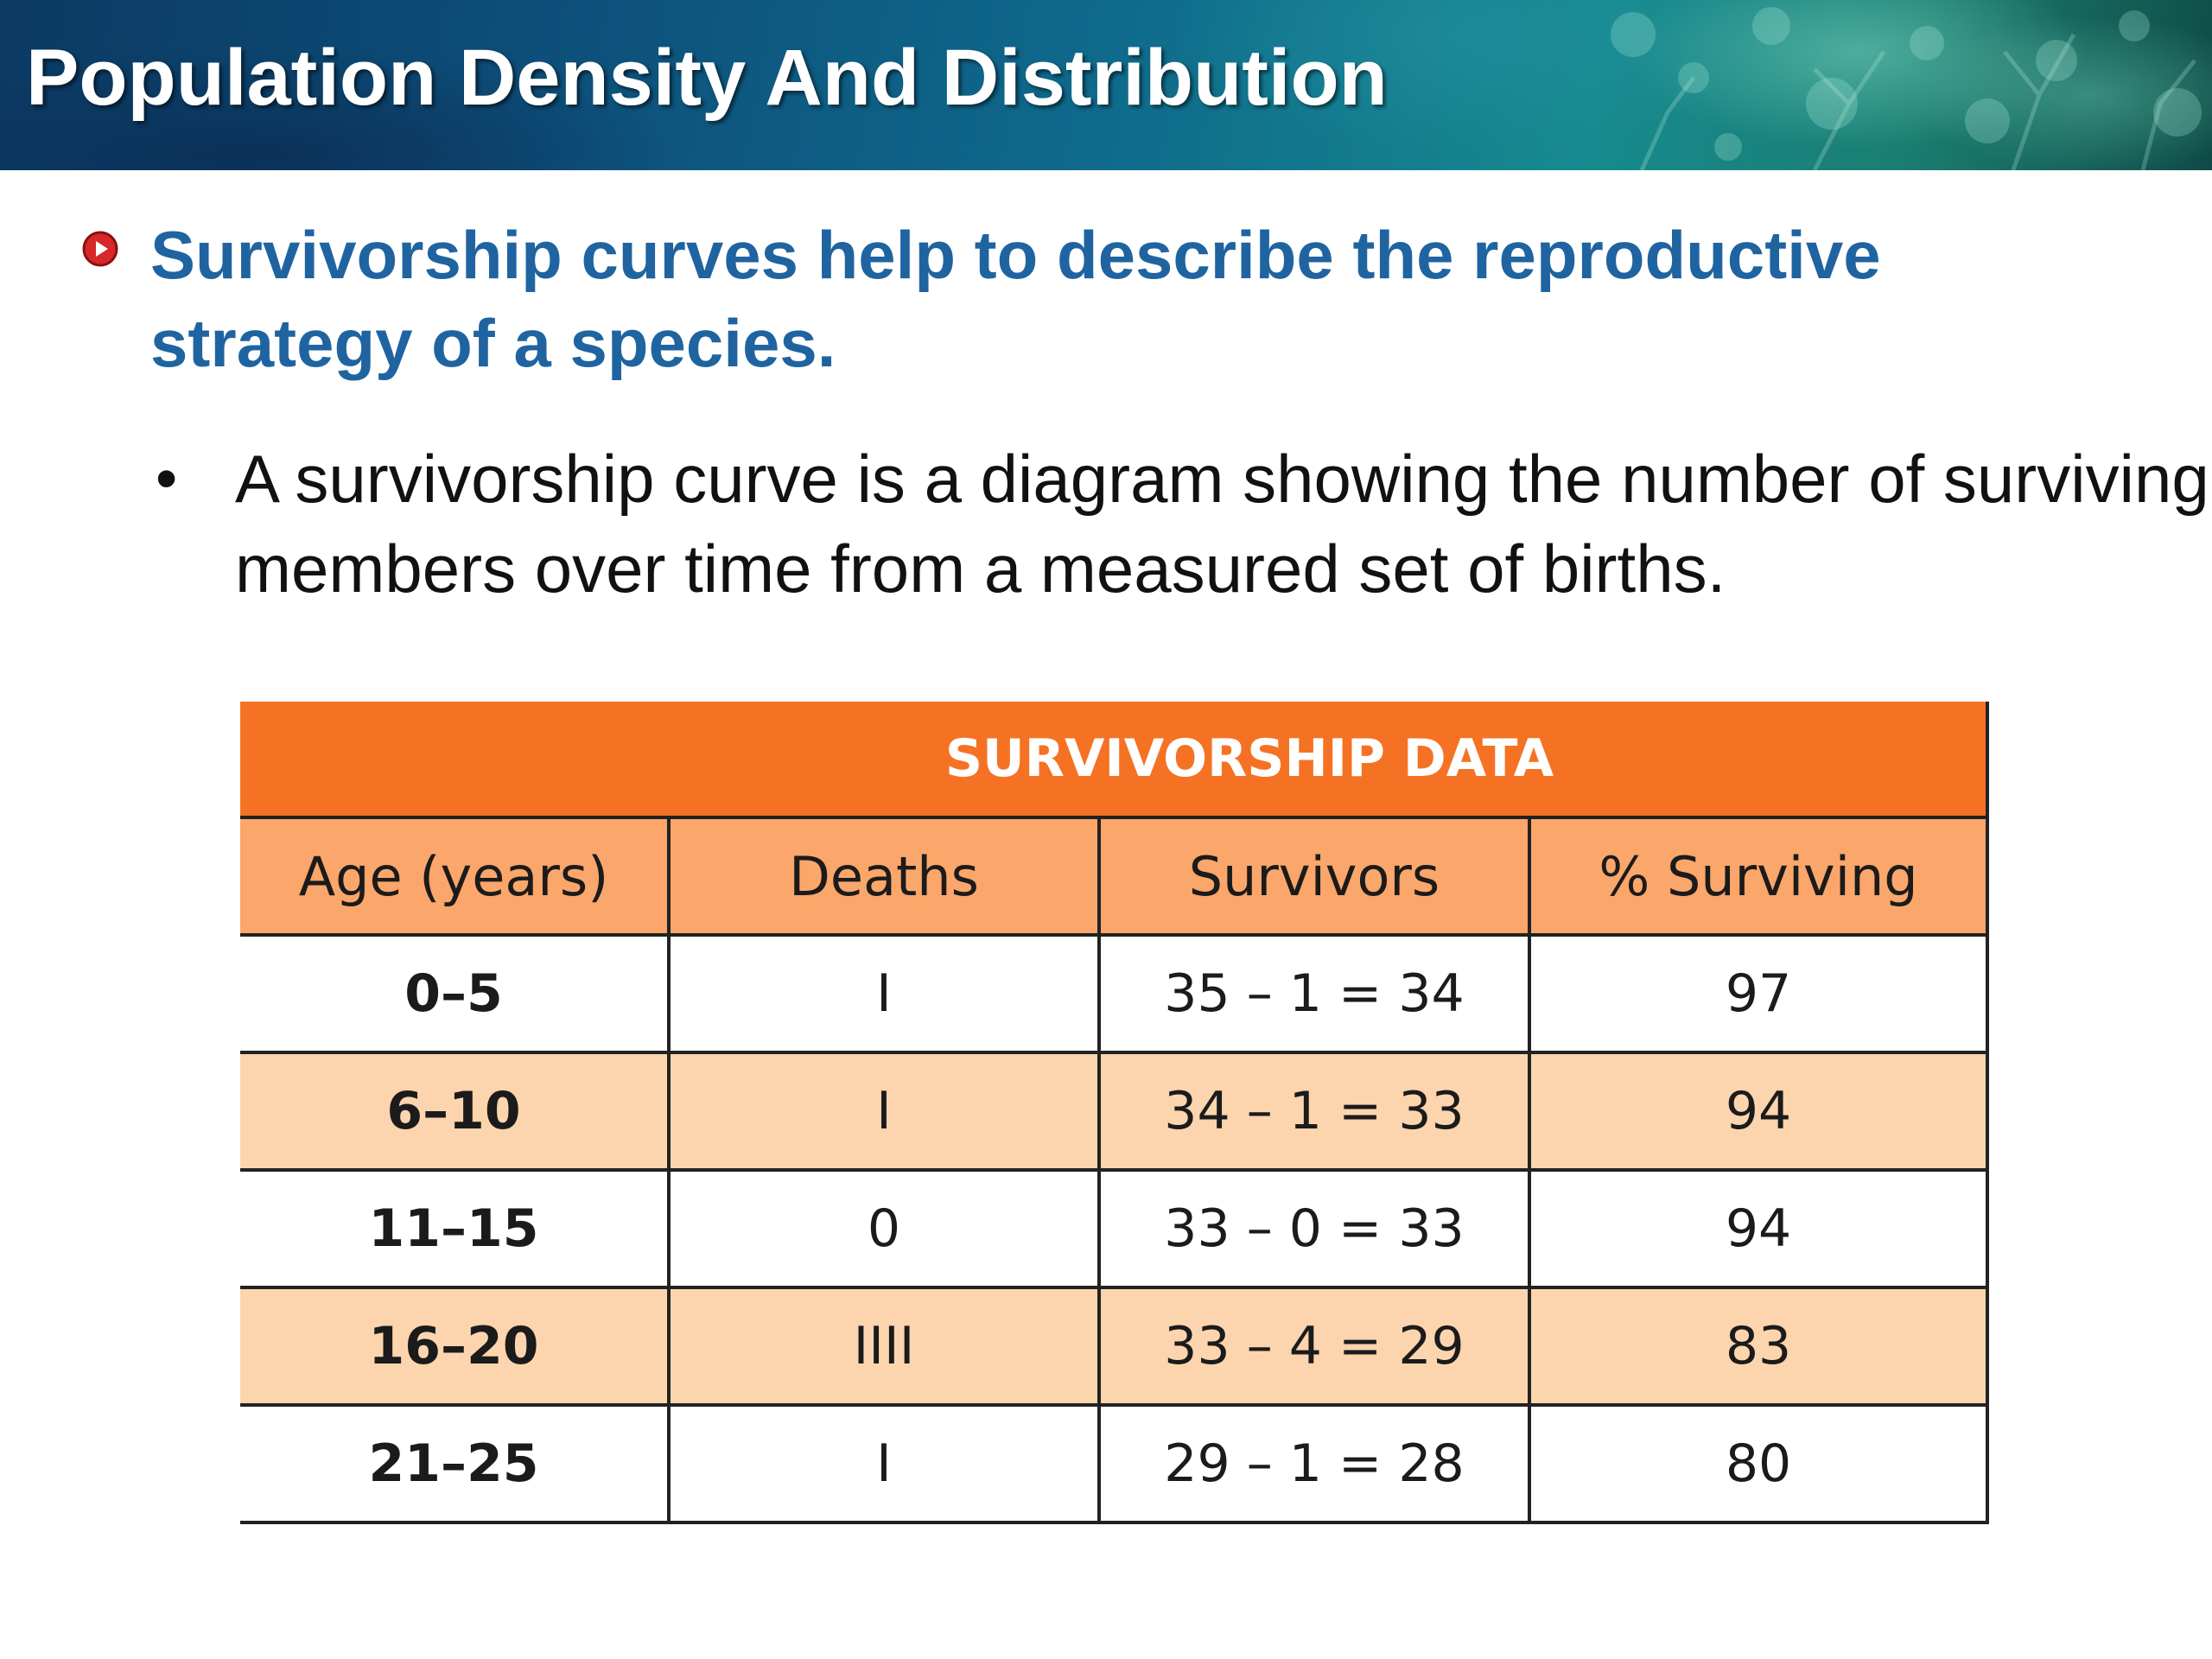 This screenshot has height=1659, width=2212. I want to click on coral-background-icon, so click(1906, 88).